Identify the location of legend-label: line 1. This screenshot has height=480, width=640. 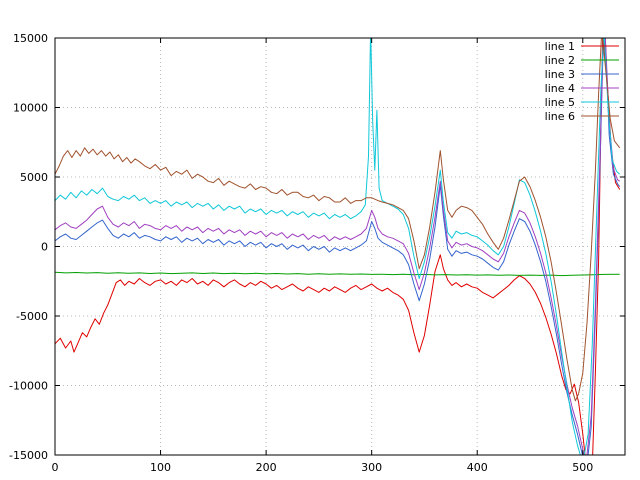
(560, 46).